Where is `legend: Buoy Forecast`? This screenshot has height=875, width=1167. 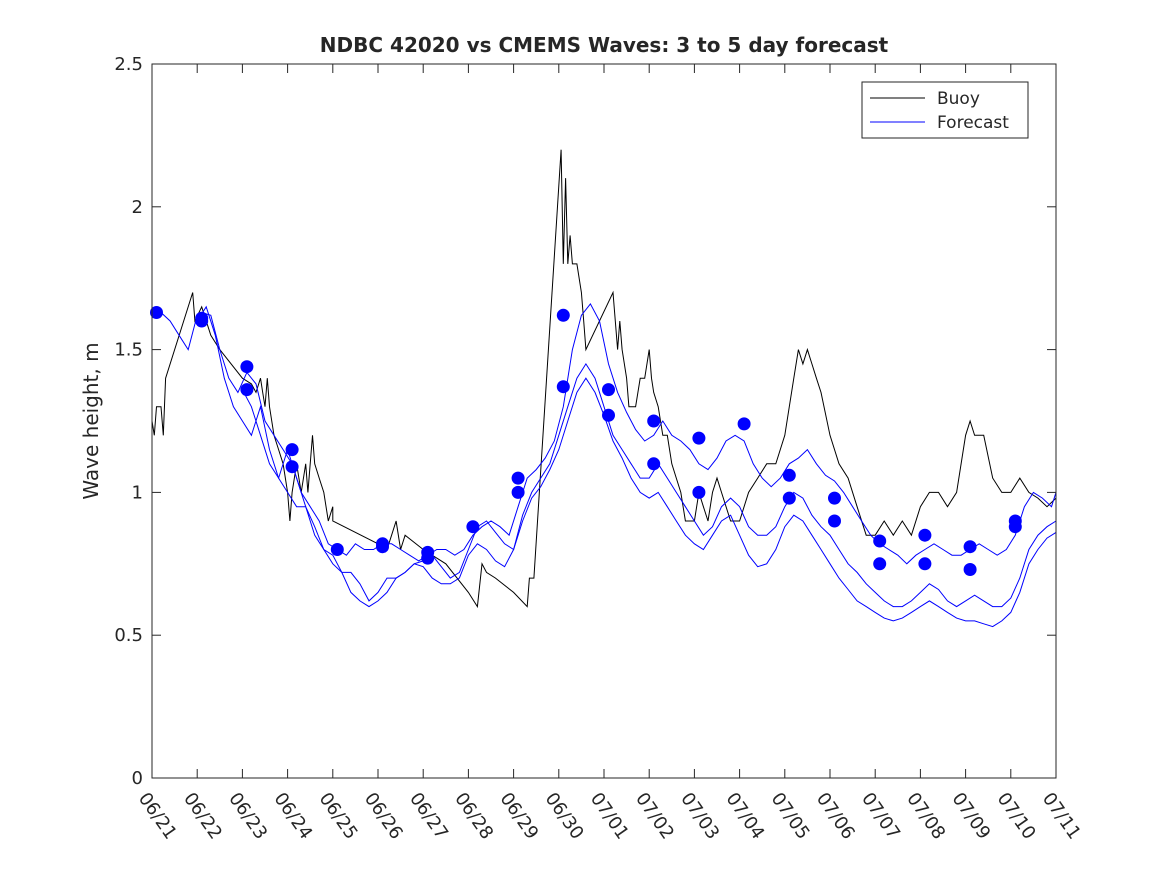
legend: Buoy Forecast is located at coordinates (945, 110).